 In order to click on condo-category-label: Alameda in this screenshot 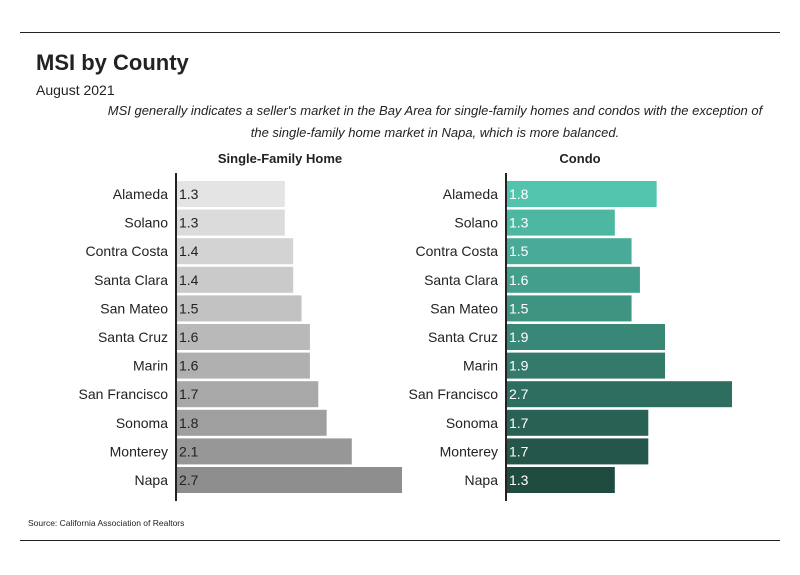, I will do `click(470, 194)`.